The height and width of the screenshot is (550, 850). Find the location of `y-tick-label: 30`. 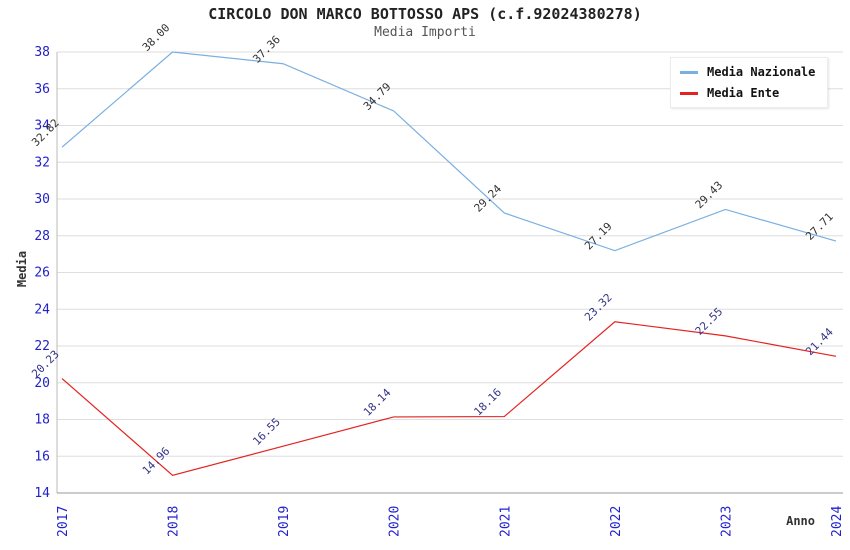

y-tick-label: 30 is located at coordinates (42, 199).